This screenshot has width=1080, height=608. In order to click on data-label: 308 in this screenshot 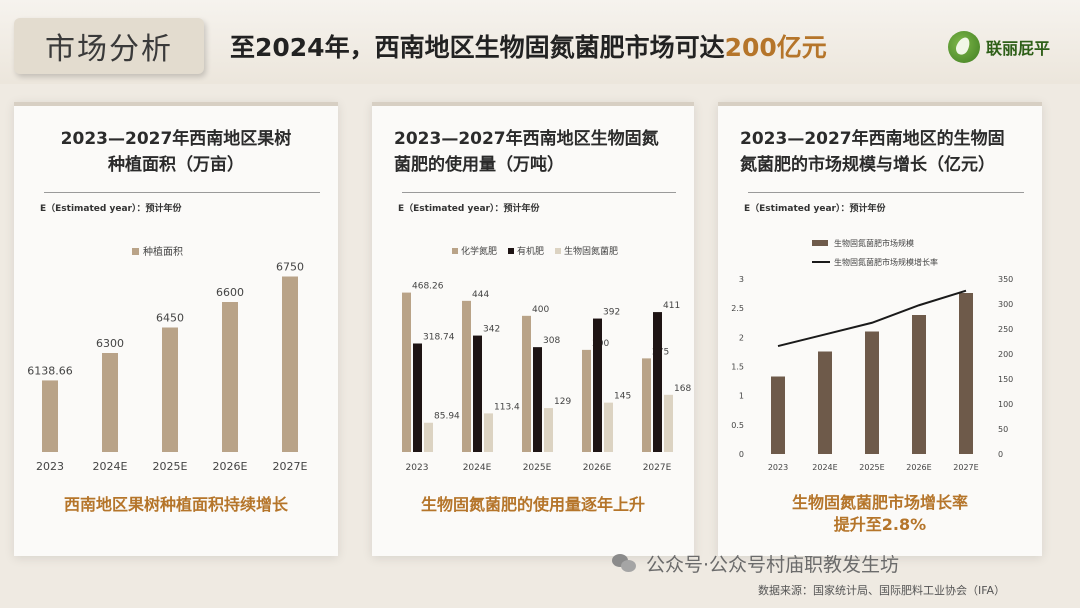, I will do `click(551, 341)`.